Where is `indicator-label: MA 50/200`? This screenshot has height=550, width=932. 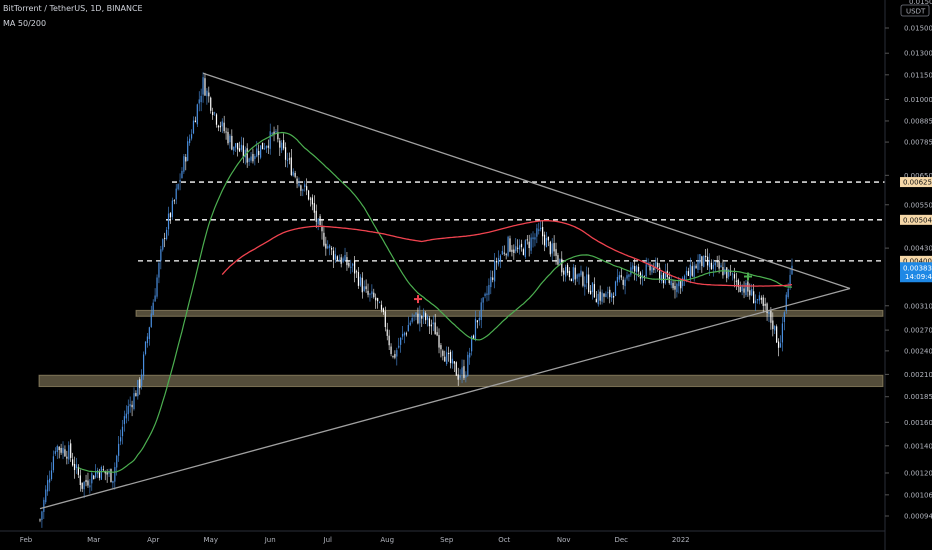
indicator-label: MA 50/200 is located at coordinates (25, 23).